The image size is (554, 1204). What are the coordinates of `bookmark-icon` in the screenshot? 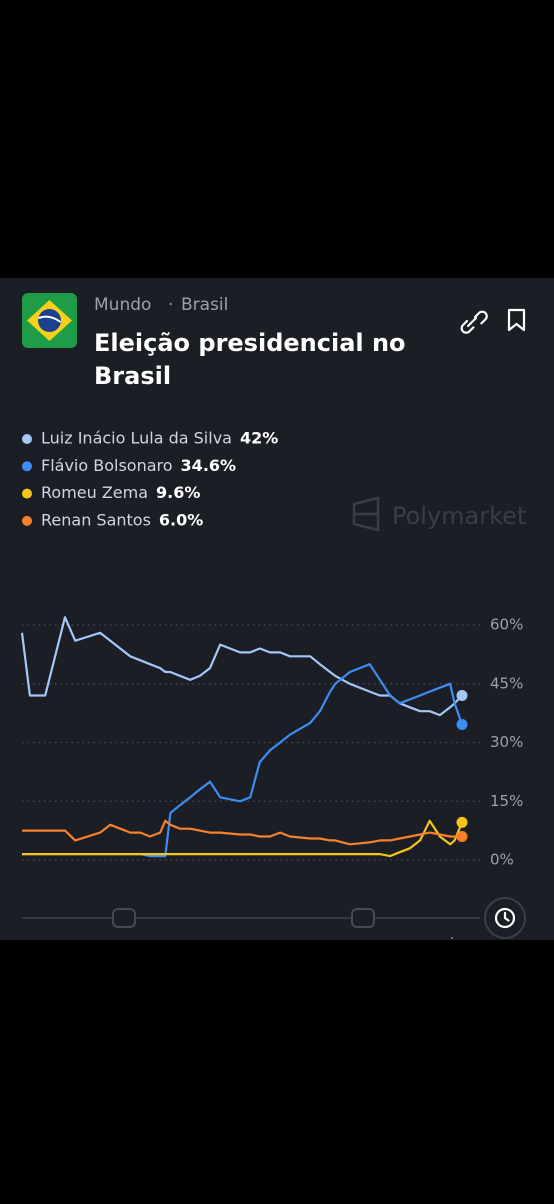 It's located at (516, 320).